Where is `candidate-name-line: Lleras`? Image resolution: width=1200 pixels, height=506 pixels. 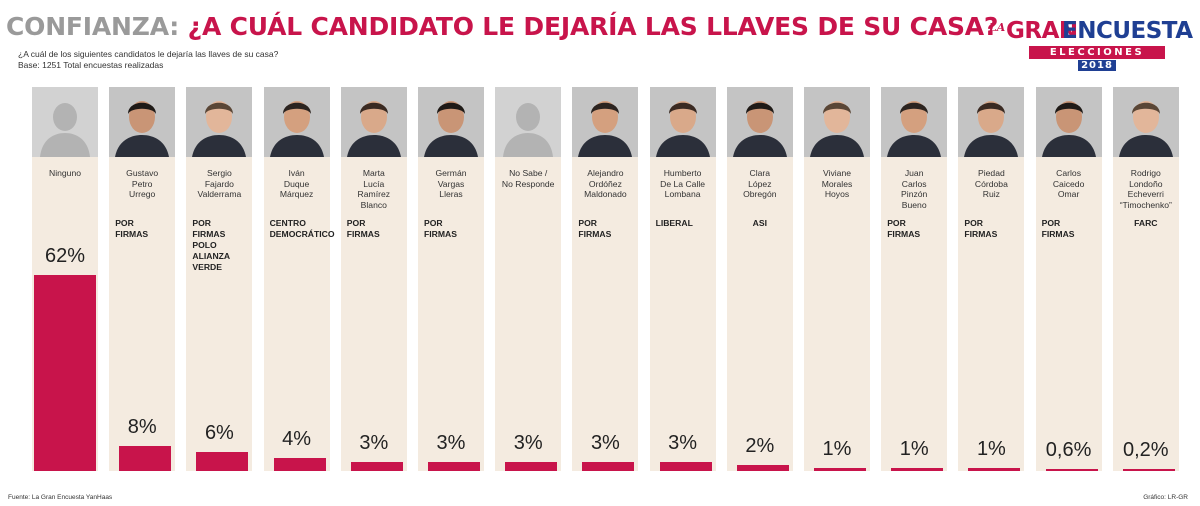
candidate-name-line: Lleras is located at coordinates (451, 194).